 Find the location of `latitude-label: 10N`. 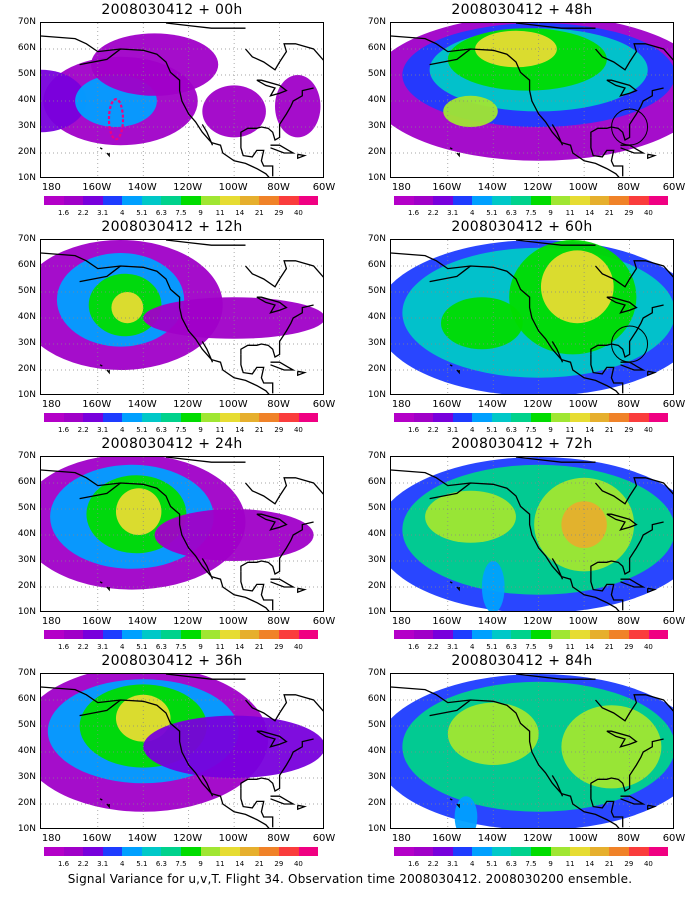

latitude-label: 10N is located at coordinates (376, 612).